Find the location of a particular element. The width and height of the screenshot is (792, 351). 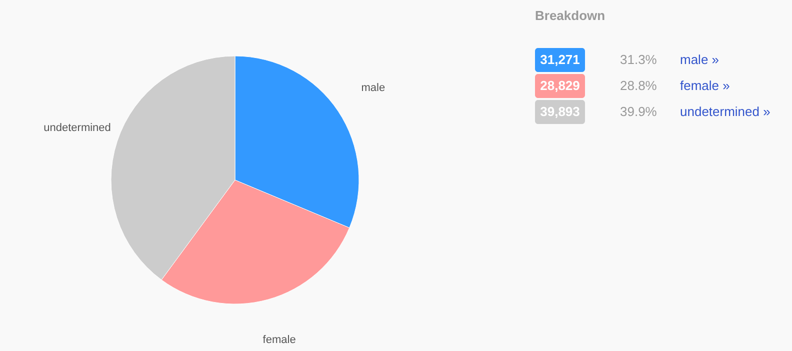

text: 39.9% is located at coordinates (639, 111).